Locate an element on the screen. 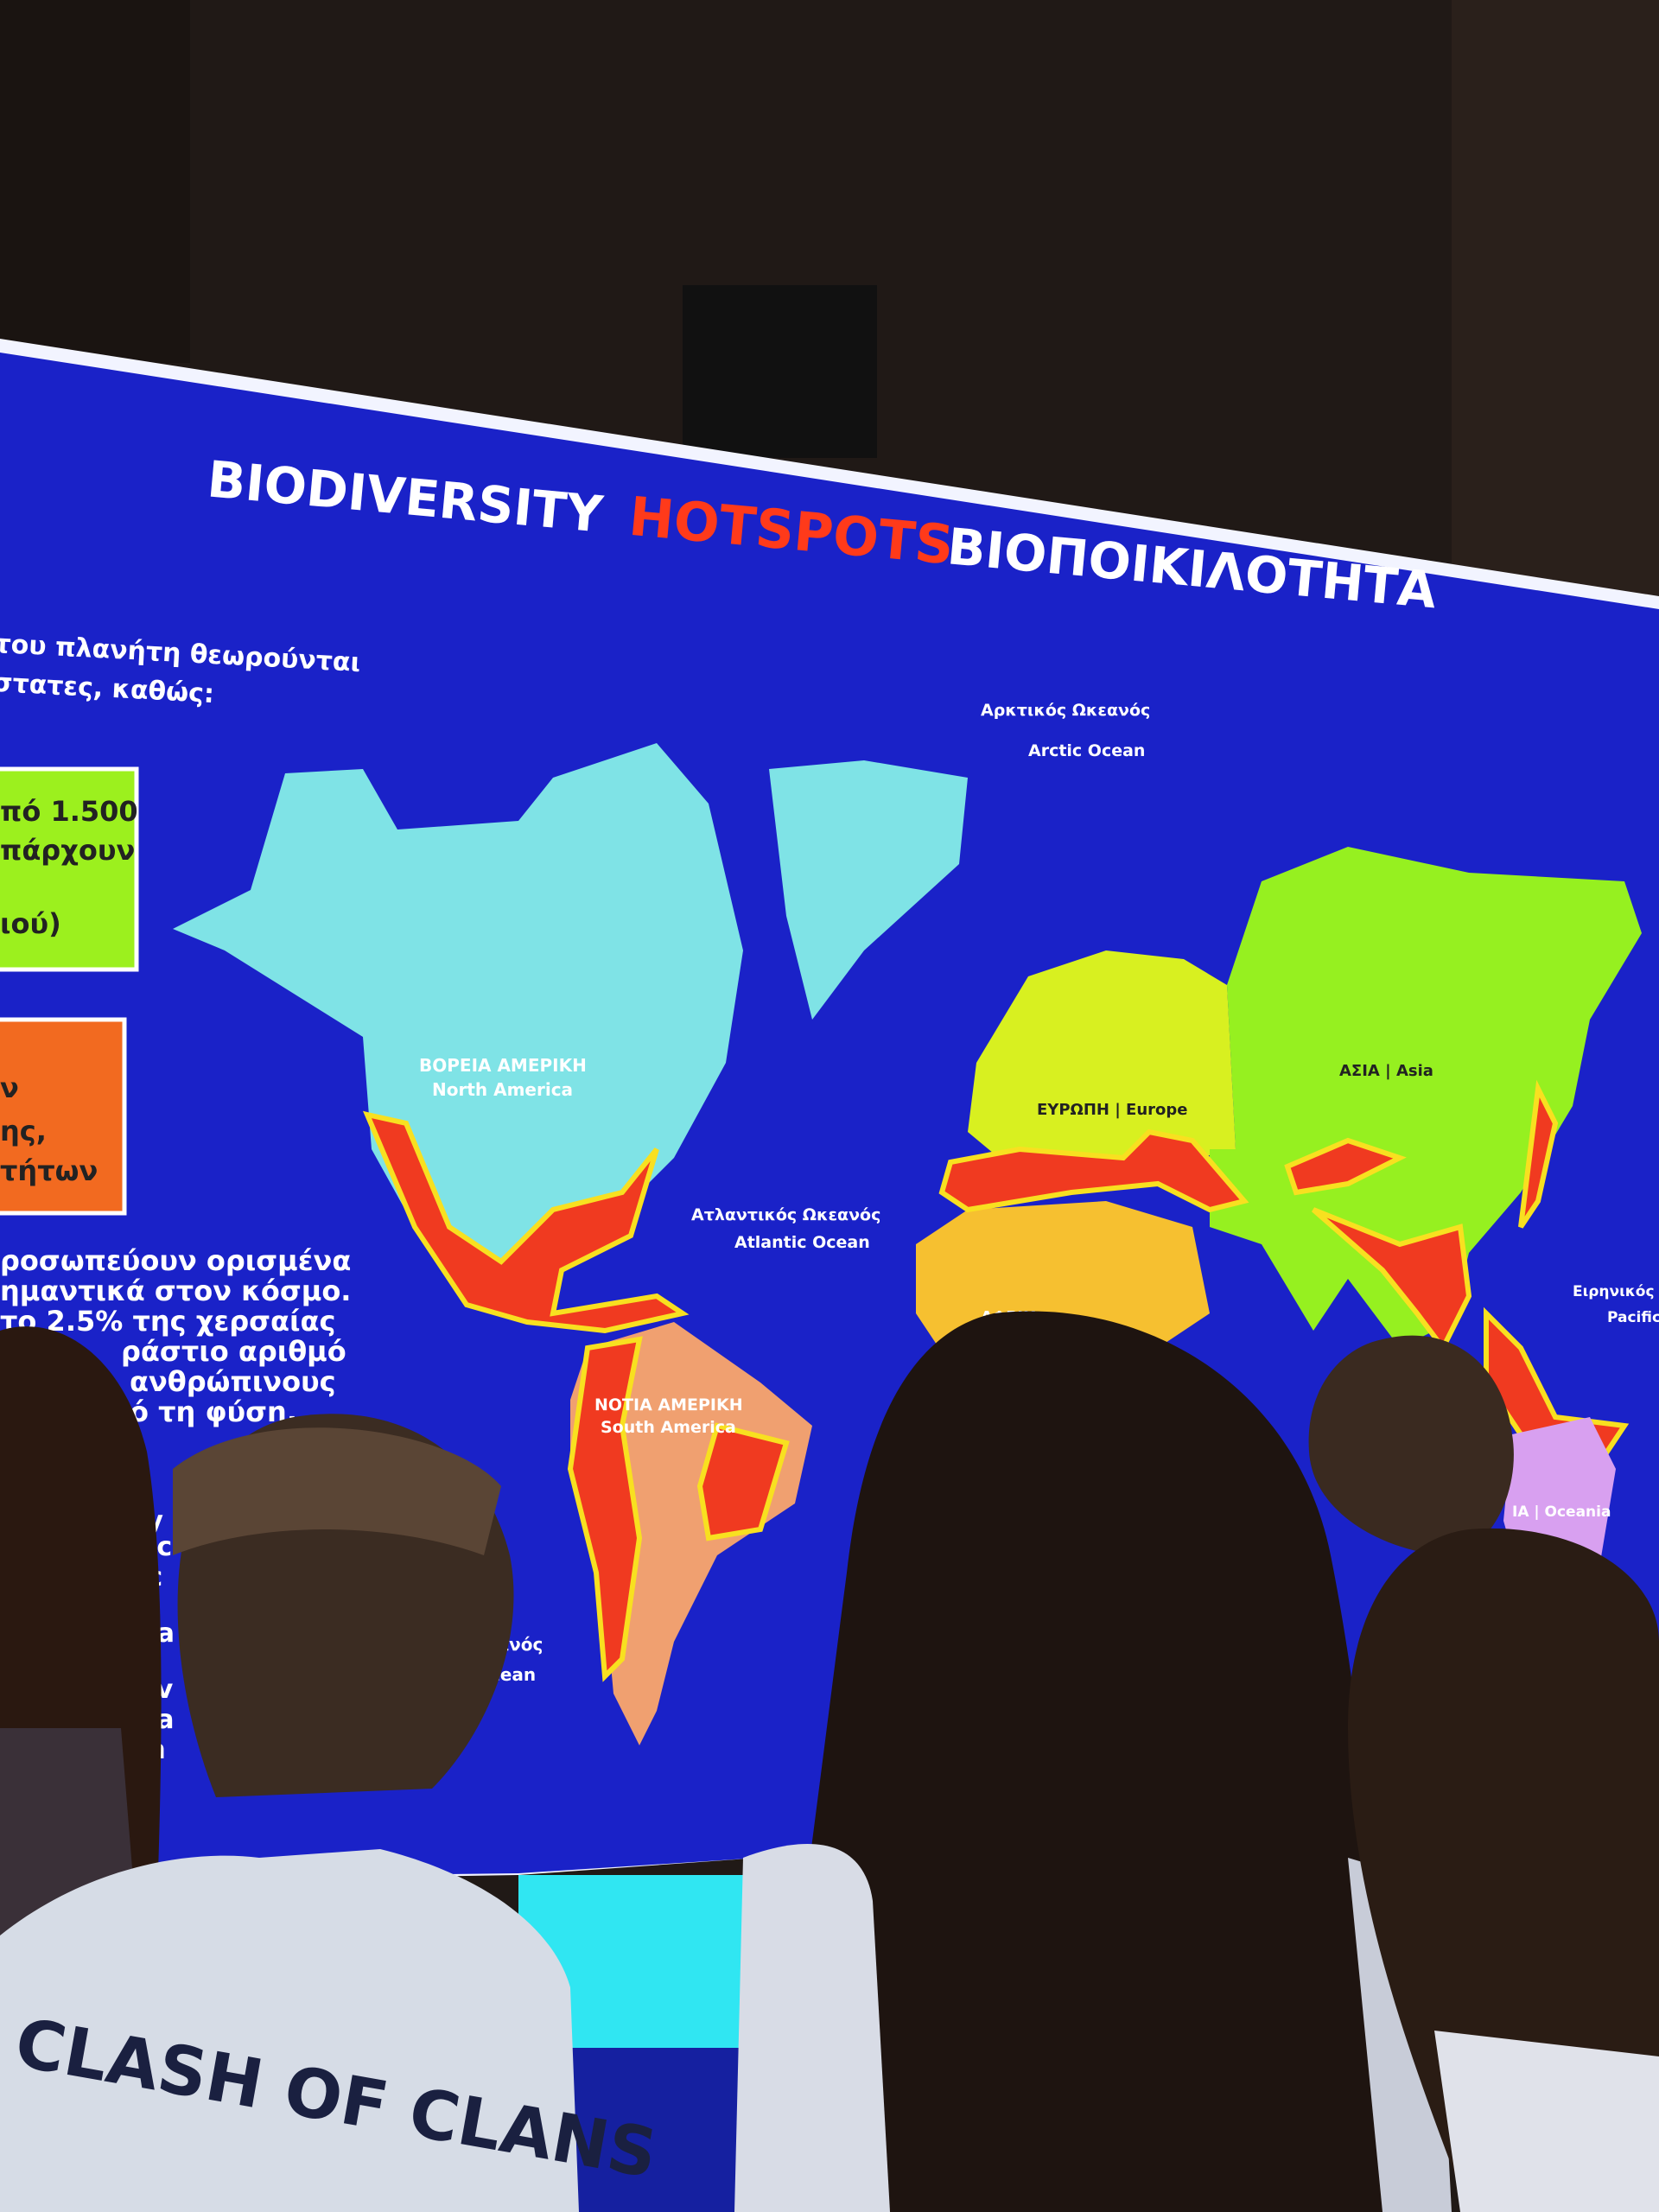  hotspot-atlantic-forest is located at coordinates (743, 1481).